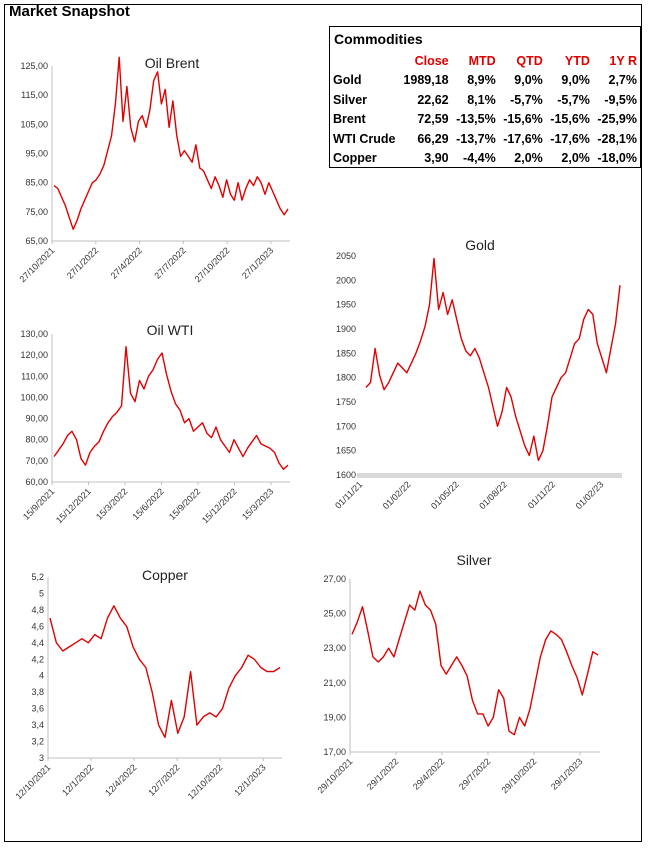 The image size is (650, 855). I want to click on chart-title: Oil WTI, so click(170, 330).